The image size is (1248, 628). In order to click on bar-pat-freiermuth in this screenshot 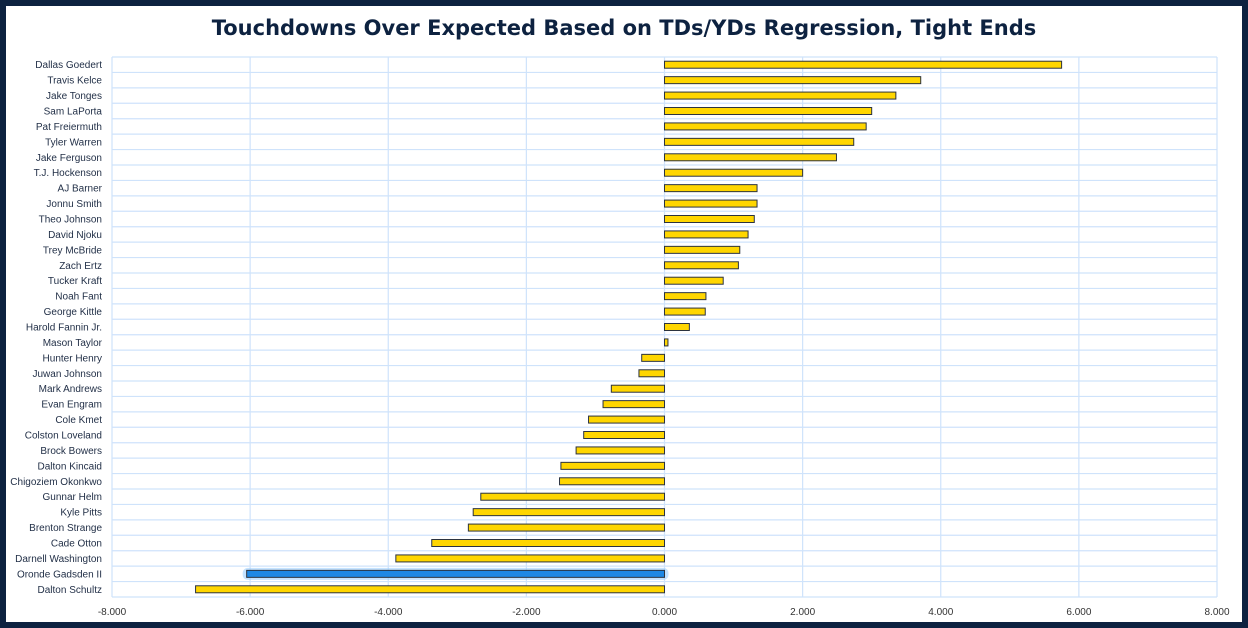, I will do `click(765, 126)`.